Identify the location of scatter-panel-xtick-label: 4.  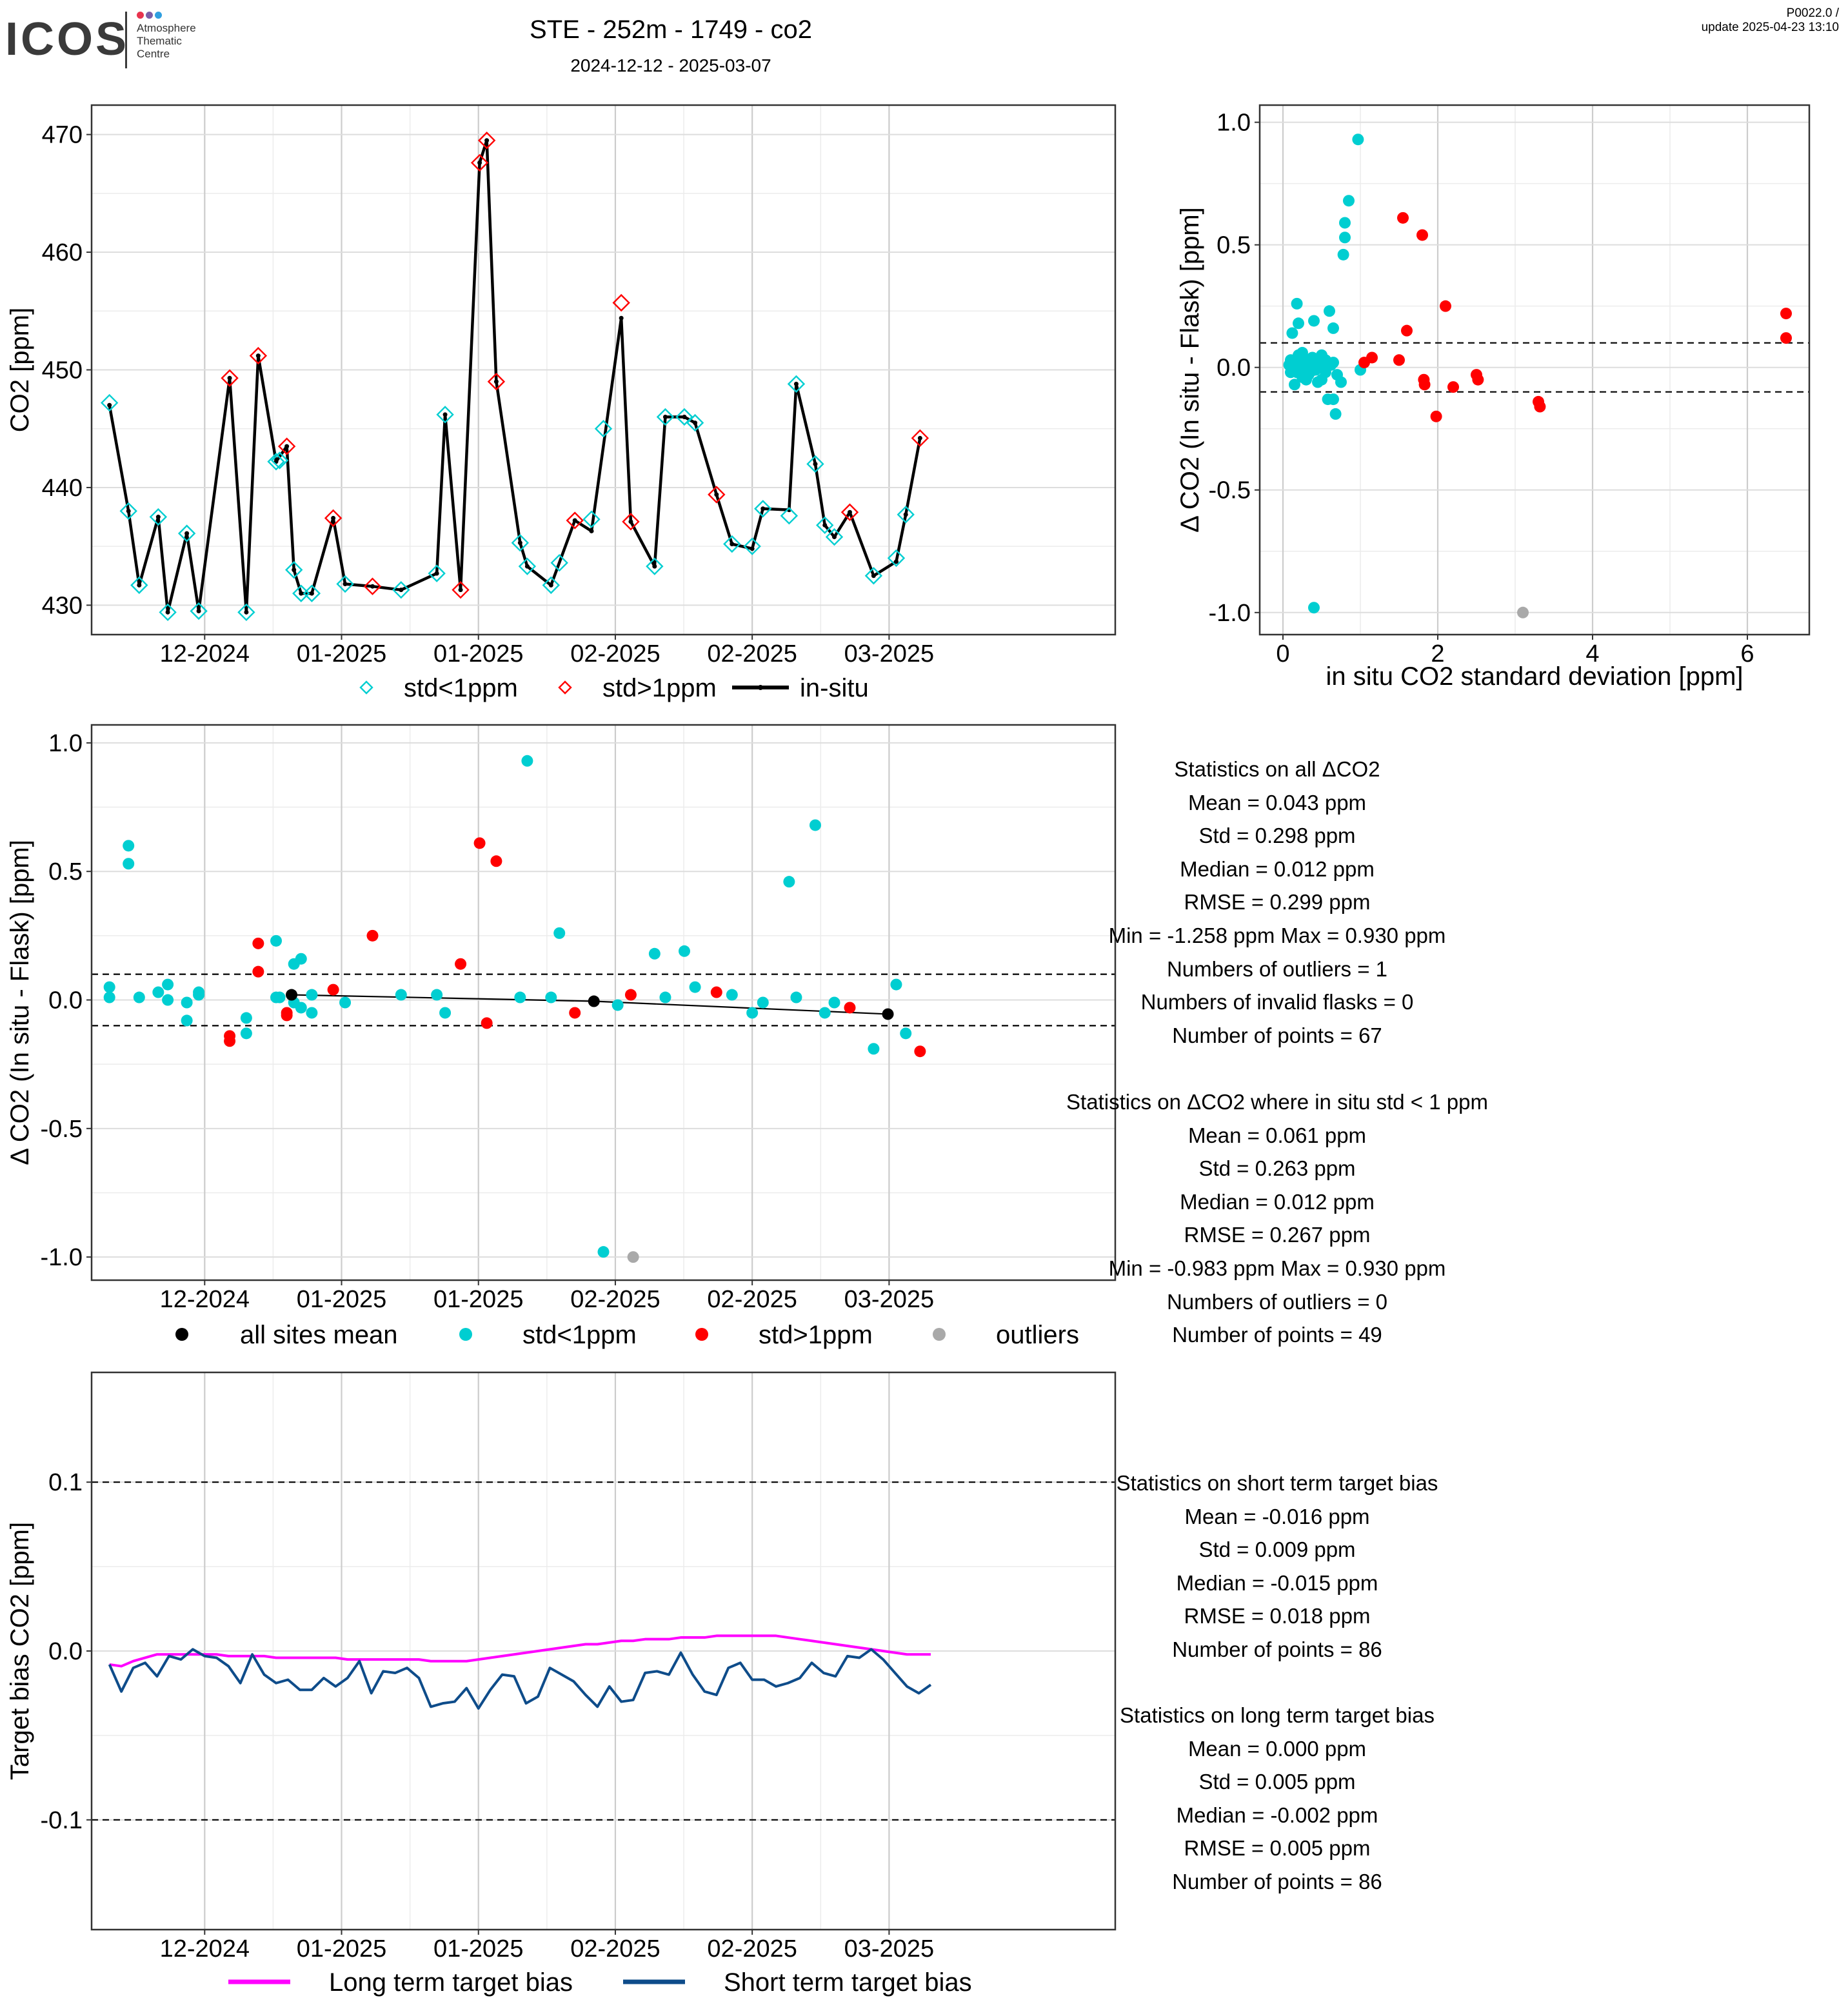
(1592, 653).